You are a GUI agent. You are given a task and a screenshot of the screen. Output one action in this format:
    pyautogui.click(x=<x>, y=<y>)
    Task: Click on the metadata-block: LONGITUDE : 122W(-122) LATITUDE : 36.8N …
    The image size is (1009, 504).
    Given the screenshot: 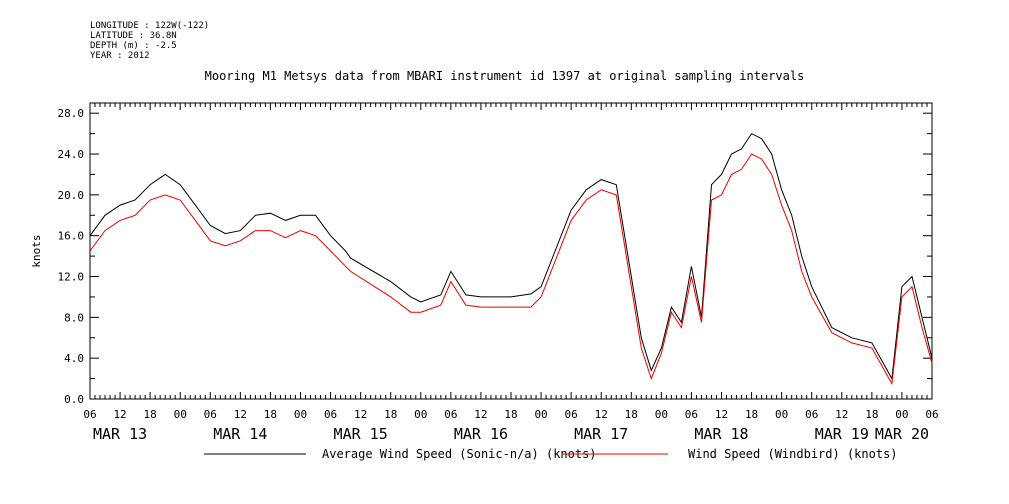 What is the action you would take?
    pyautogui.click(x=149, y=41)
    